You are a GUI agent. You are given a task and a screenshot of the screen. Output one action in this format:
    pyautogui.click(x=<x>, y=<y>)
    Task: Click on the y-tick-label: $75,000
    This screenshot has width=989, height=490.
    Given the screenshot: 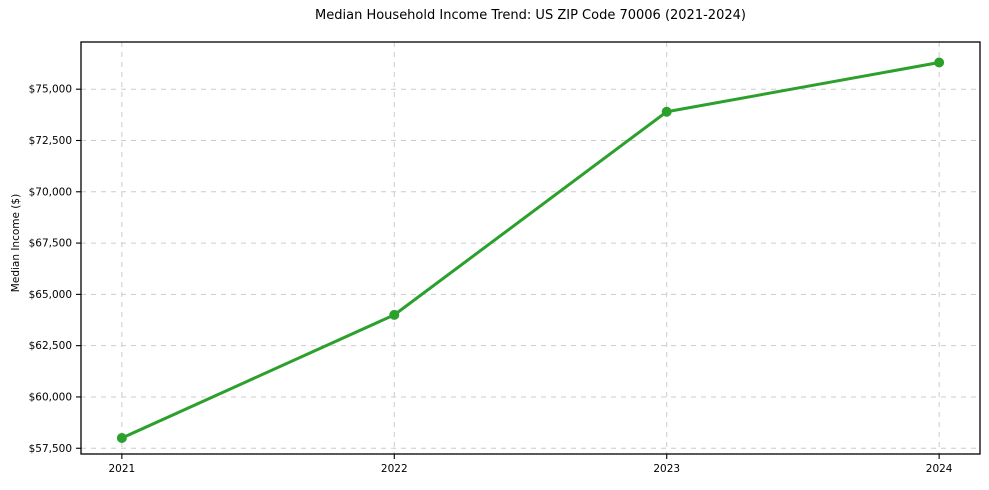 What is the action you would take?
    pyautogui.click(x=50, y=90)
    